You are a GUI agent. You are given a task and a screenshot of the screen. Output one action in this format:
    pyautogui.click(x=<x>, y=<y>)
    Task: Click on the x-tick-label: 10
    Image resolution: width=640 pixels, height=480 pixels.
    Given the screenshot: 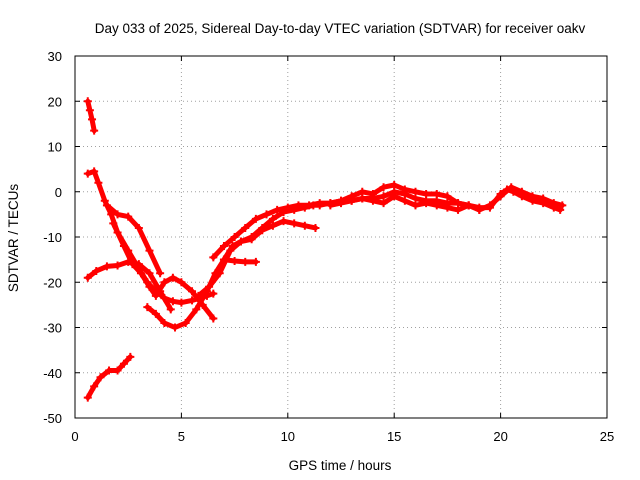 What is the action you would take?
    pyautogui.click(x=288, y=436)
    